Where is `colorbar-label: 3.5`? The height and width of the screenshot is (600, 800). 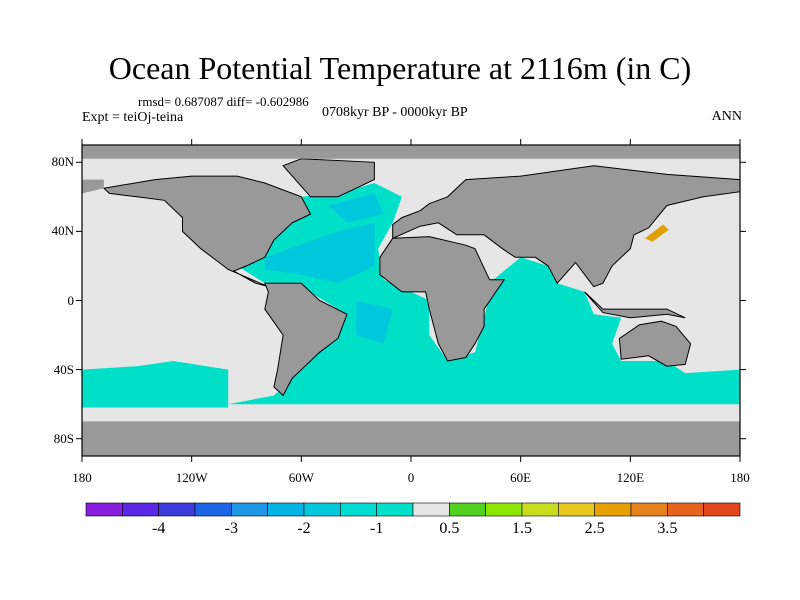 colorbar-label: 3.5 is located at coordinates (667, 528).